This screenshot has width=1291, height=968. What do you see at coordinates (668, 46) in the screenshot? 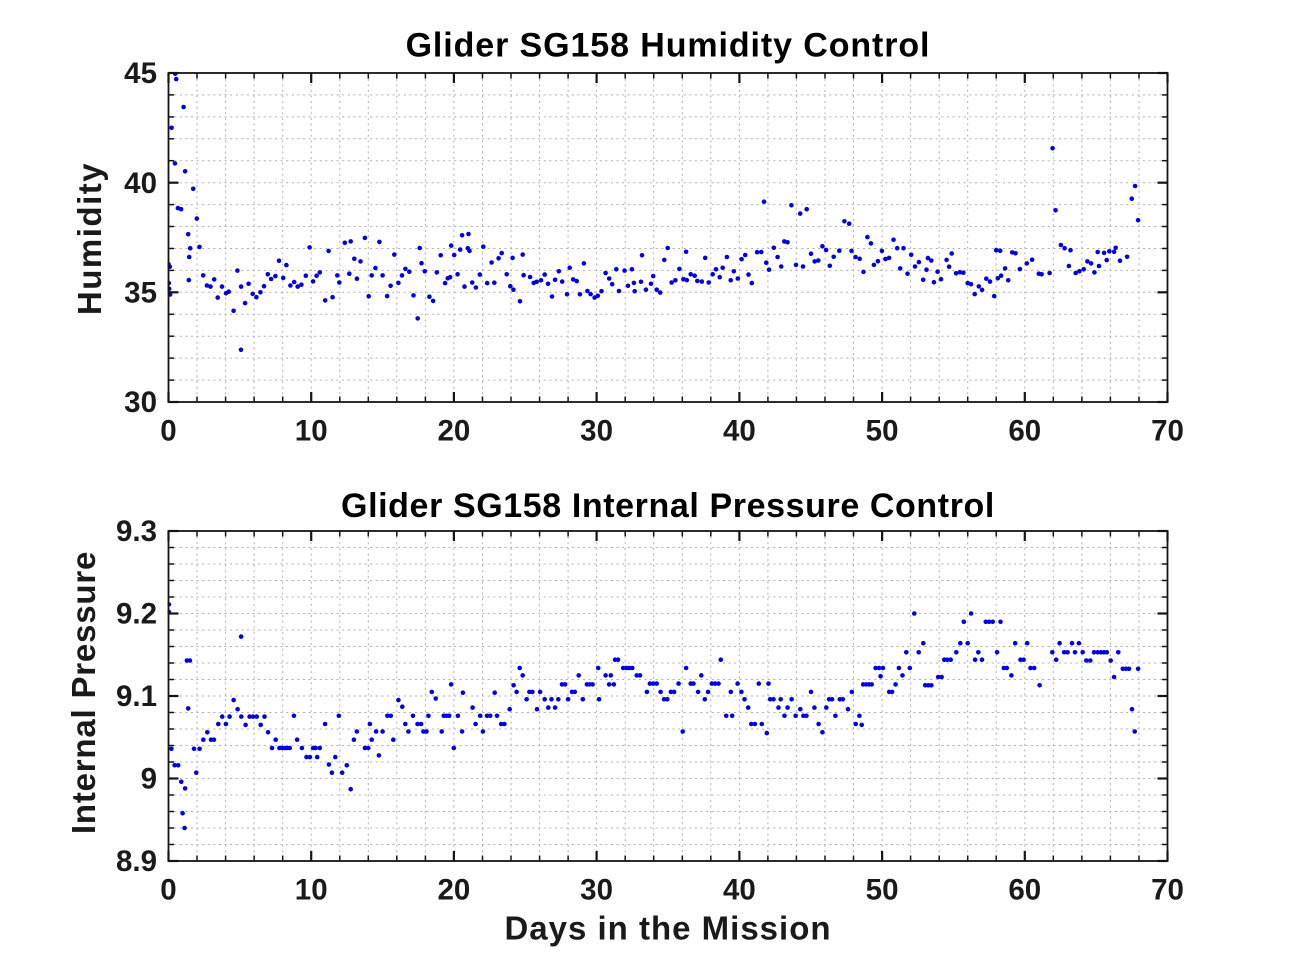
I see `svg-text: Glider SG158 Humidity Control` at bounding box center [668, 46].